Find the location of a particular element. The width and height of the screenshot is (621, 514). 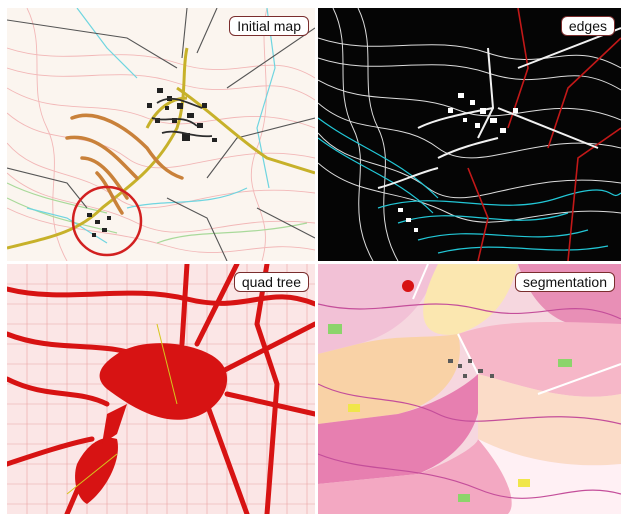

horizontal-divider is located at coordinates (314, 262).